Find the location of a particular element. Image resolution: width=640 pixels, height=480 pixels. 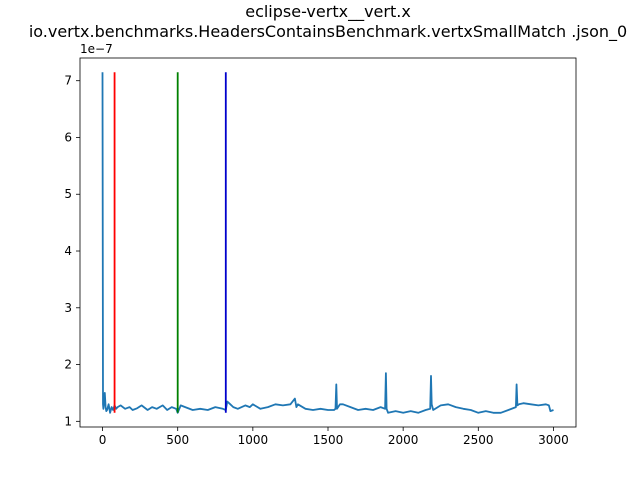

x-tick-label: 500 is located at coordinates (177, 440).